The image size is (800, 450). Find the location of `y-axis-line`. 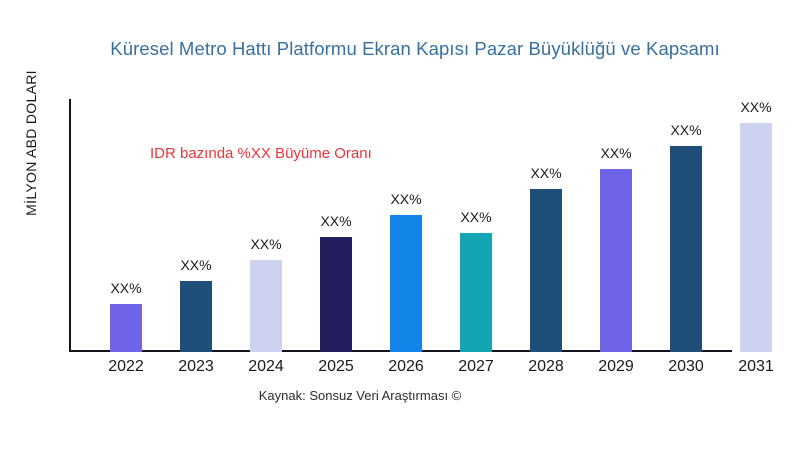

y-axis-line is located at coordinates (70, 225).